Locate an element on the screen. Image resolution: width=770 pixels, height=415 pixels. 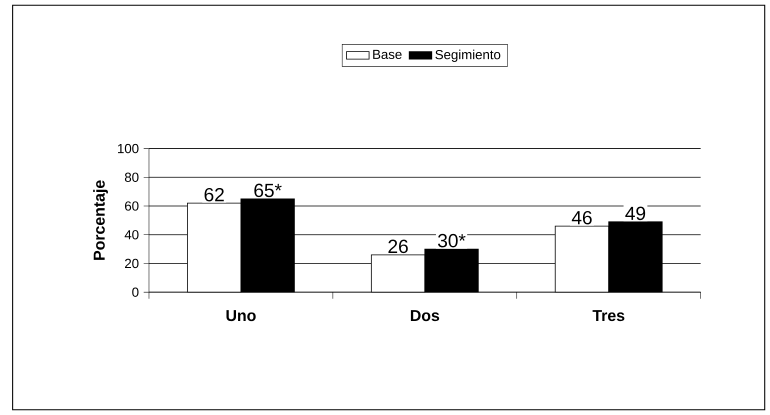
y-tick-label: 60 is located at coordinates (132, 206).